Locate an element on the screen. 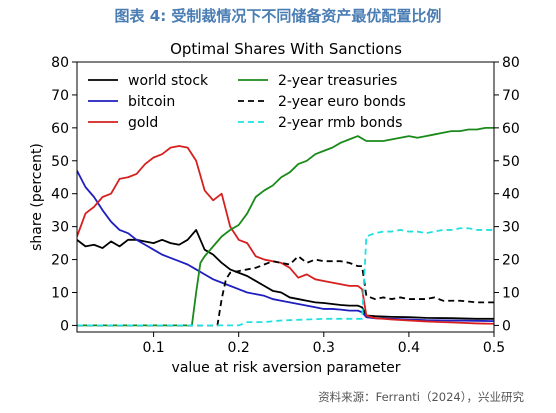  y-tick-label-left: 40 is located at coordinates (60, 195).